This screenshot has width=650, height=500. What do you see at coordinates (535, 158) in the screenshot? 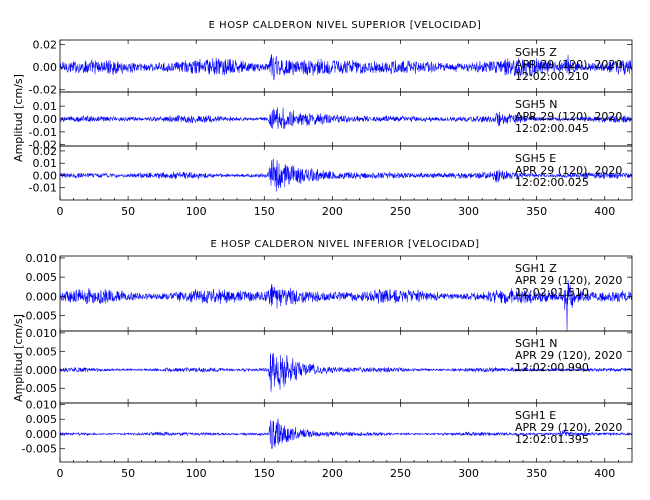
I see `station-label: SGH5 E` at bounding box center [535, 158].